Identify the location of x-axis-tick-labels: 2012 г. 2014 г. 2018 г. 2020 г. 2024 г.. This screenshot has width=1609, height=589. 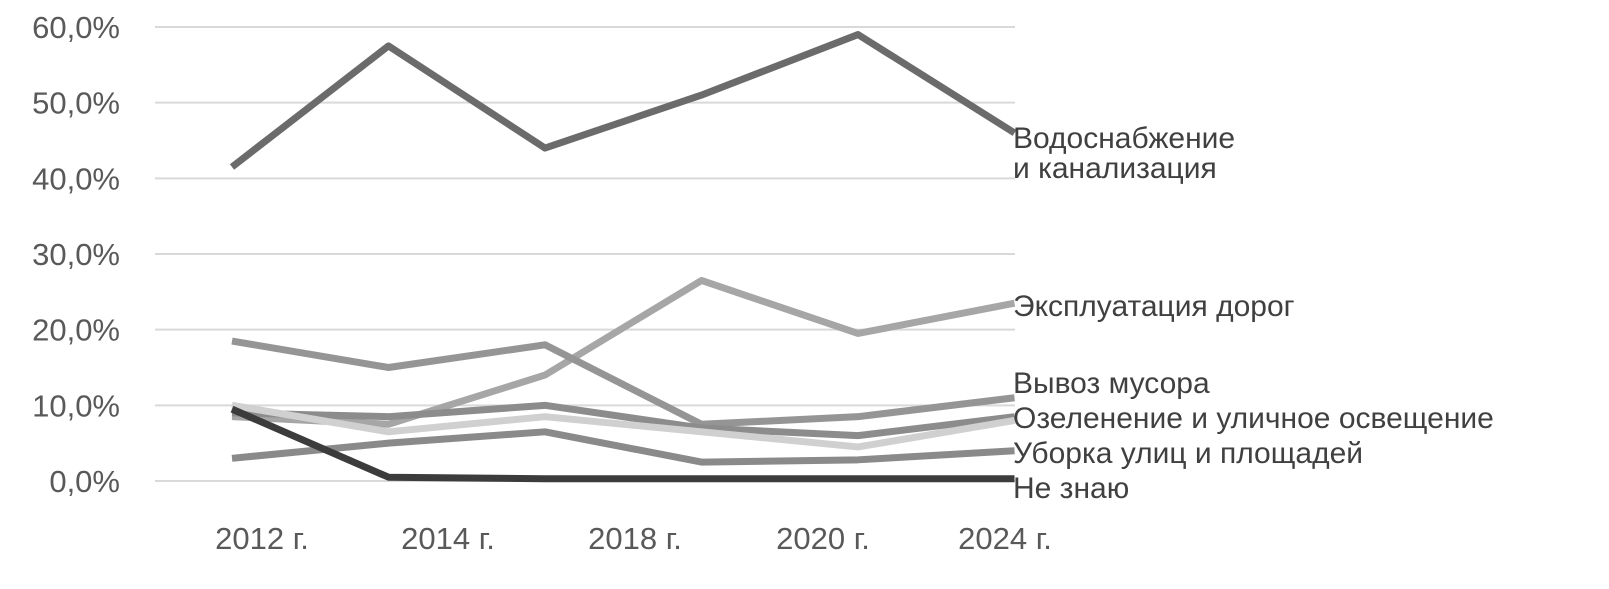
(633, 538).